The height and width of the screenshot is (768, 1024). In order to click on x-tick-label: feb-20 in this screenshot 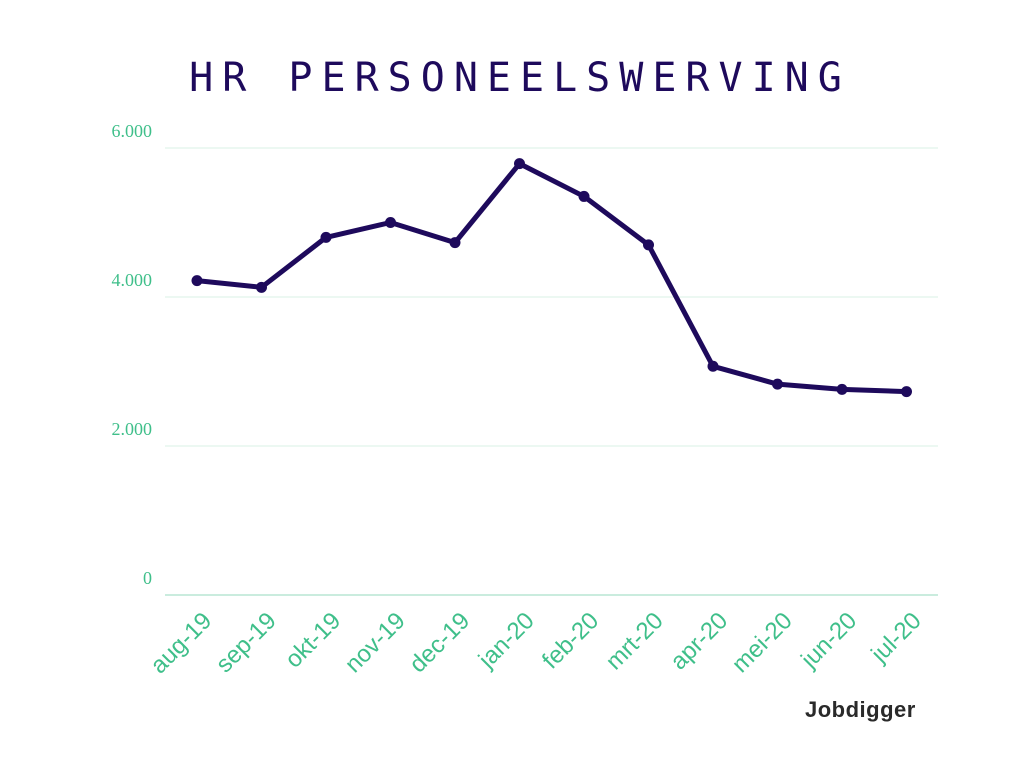, I will do `click(570, 640)`.